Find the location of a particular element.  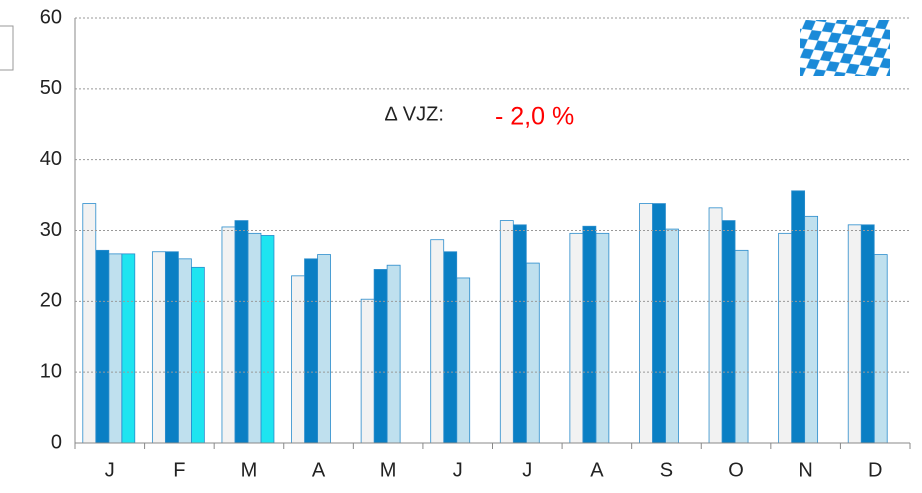

x-tick-label: F is located at coordinates (179, 470).